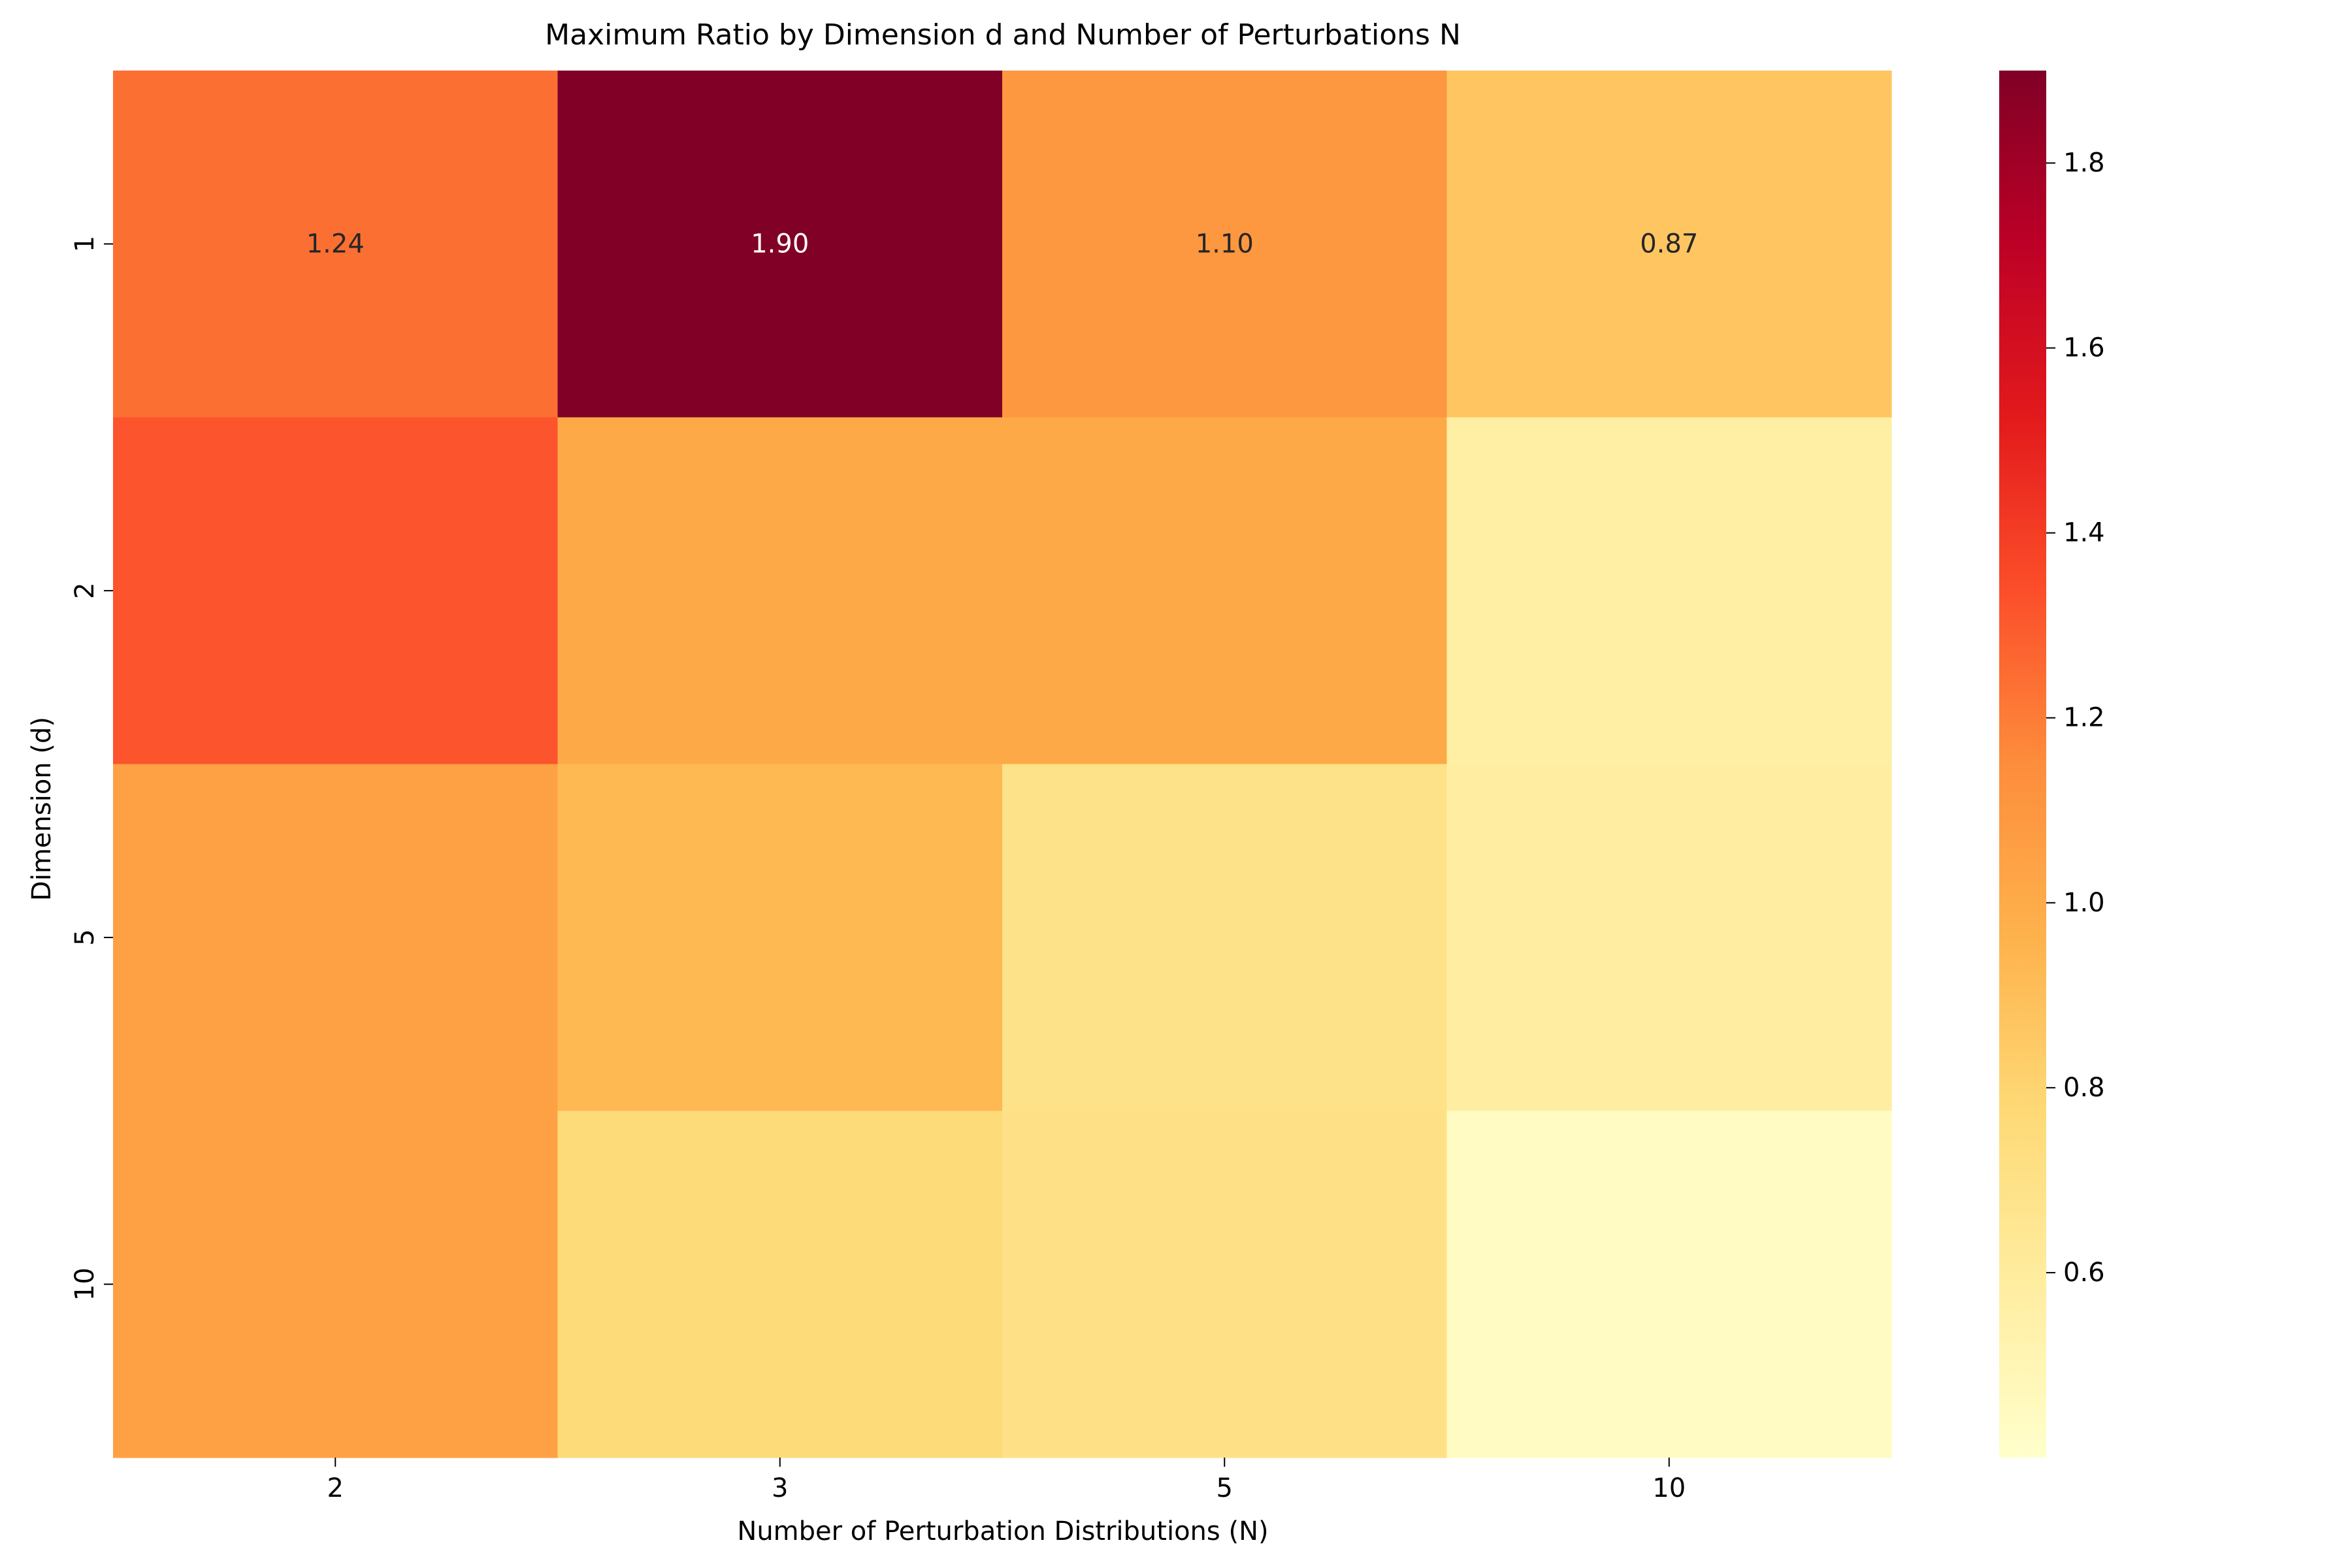 The image size is (2352, 1568). Describe the element at coordinates (336, 937) in the screenshot. I see `heatmap-cell-d5-n2` at that location.